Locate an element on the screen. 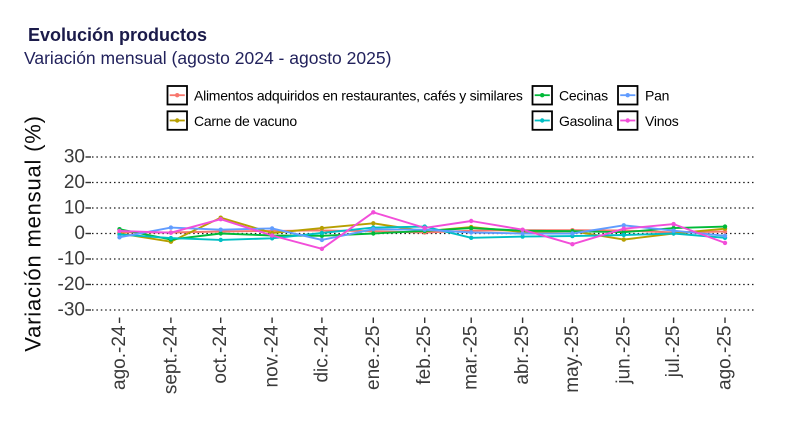 This screenshot has width=800, height=423. svg-text: nov.-24 is located at coordinates (272, 356).